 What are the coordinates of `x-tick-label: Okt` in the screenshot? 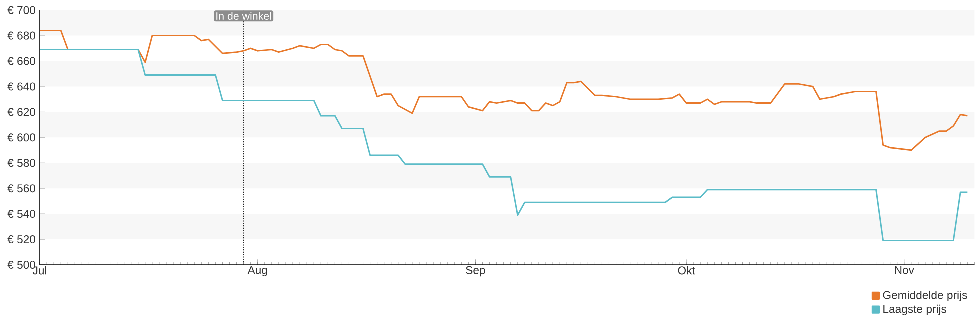 It's located at (687, 270).